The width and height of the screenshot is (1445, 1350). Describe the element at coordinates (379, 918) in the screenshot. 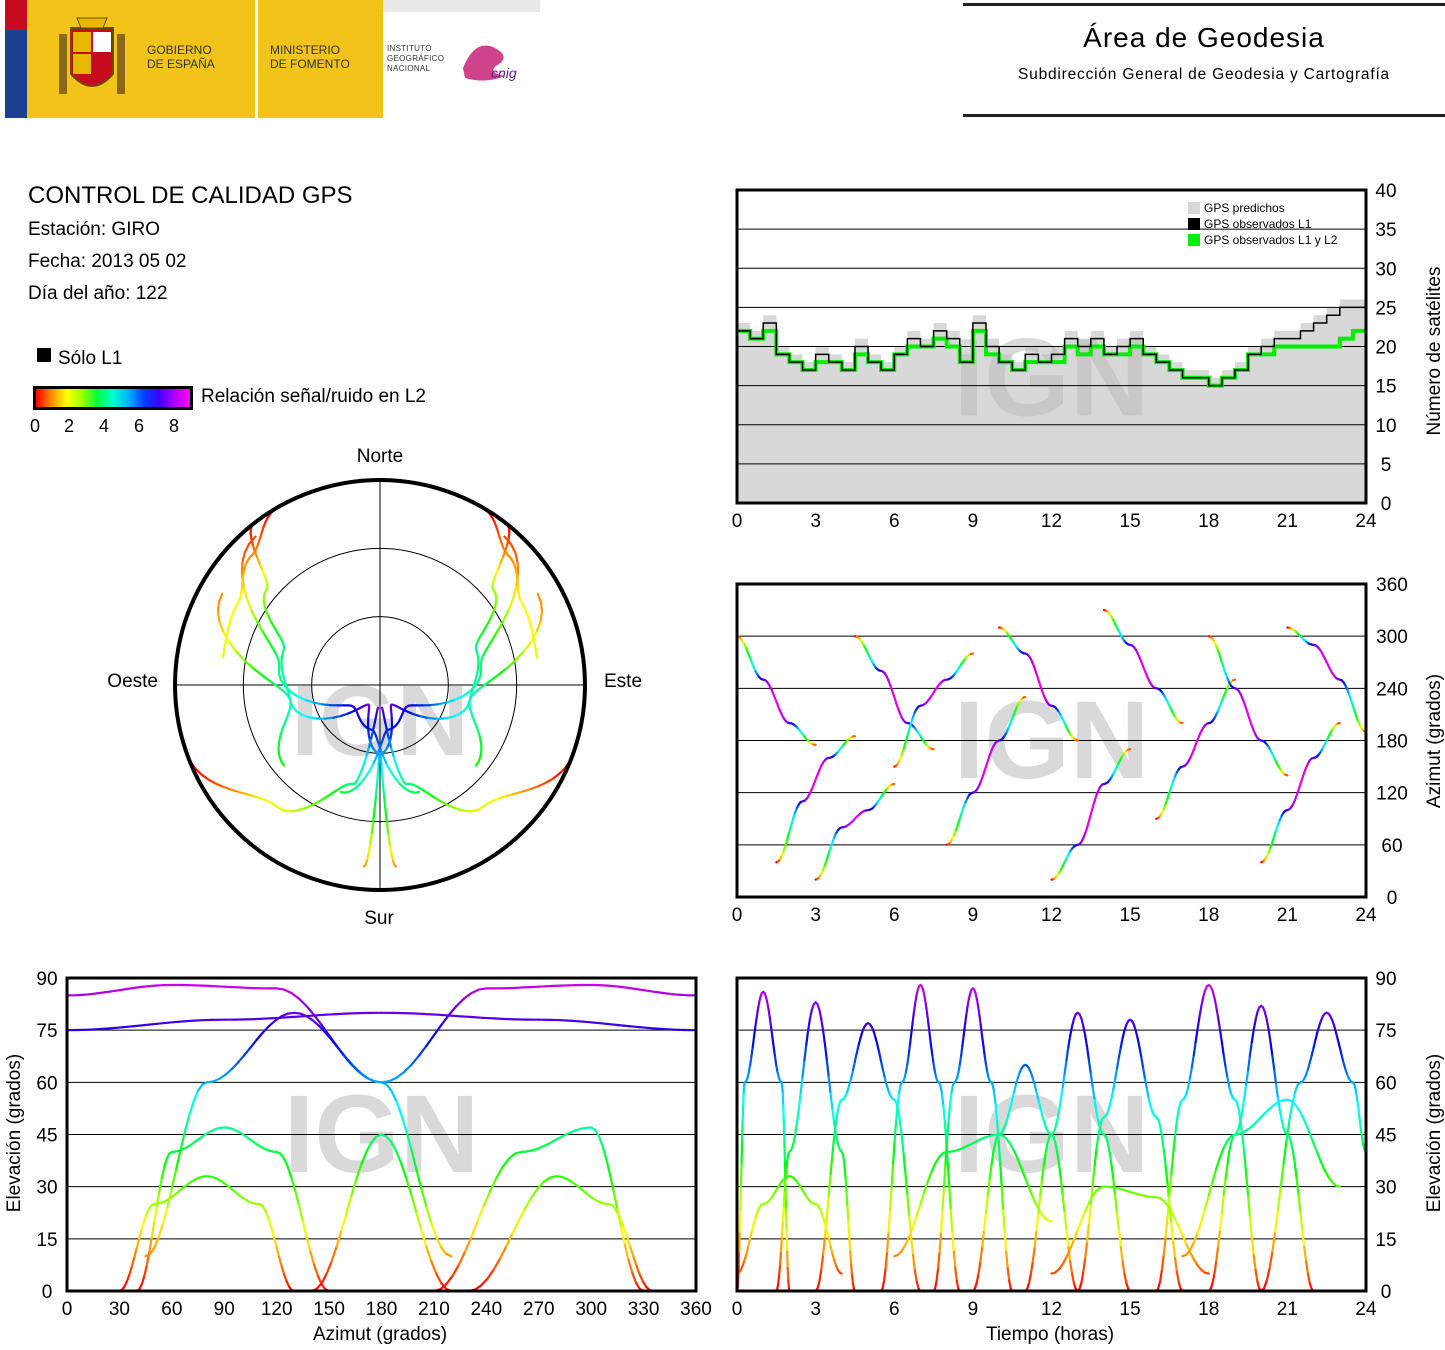

I see `sky-south-label: Sur` at that location.